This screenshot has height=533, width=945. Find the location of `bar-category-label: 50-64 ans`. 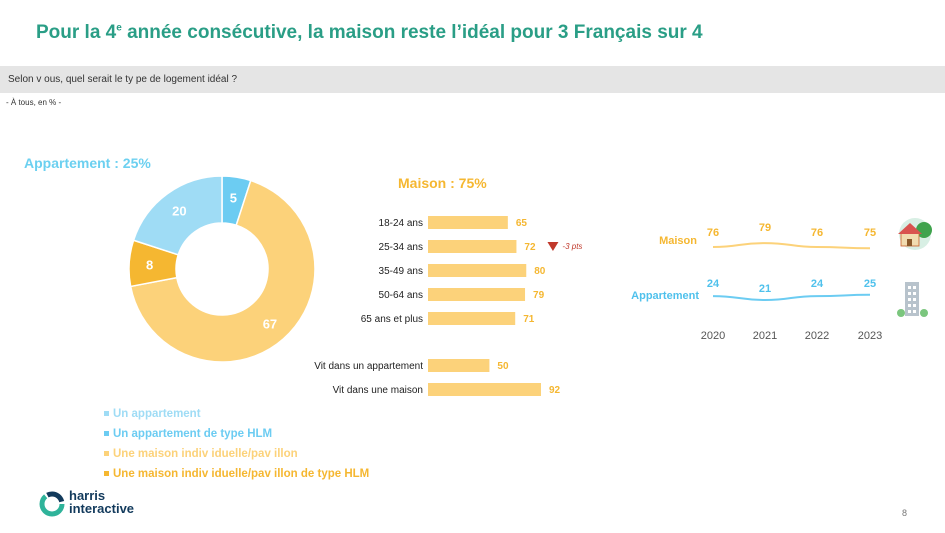

bar-category-label: 50-64 ans is located at coordinates (401, 295).